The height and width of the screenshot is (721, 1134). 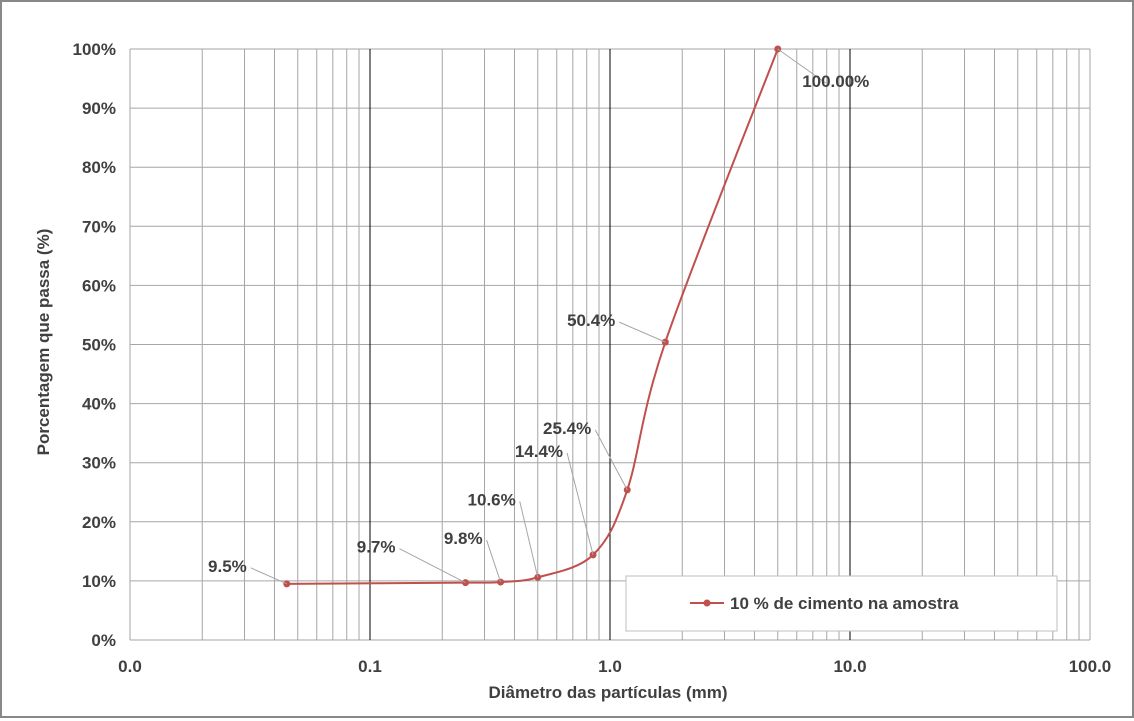 What do you see at coordinates (610, 666) in the screenshot?
I see `x-tick-label: 1.0` at bounding box center [610, 666].